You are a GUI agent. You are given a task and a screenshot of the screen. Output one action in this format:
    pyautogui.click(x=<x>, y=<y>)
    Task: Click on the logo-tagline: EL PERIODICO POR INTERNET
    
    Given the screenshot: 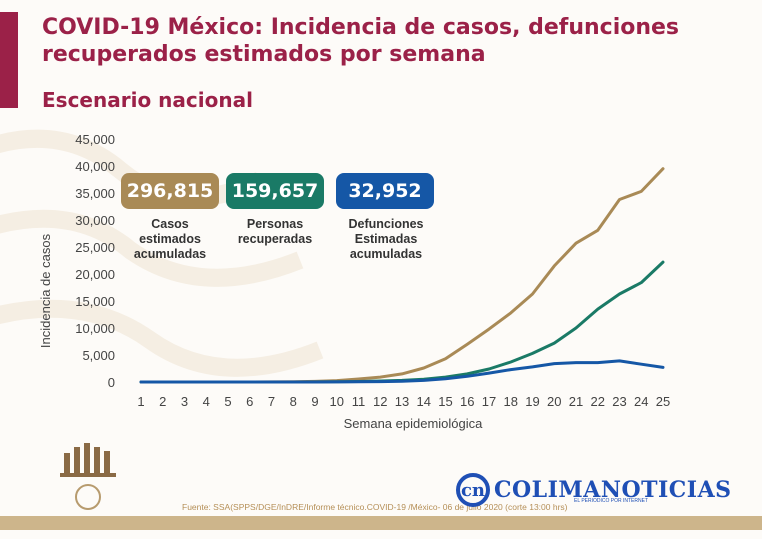 What is the action you would take?
    pyautogui.click(x=611, y=501)
    